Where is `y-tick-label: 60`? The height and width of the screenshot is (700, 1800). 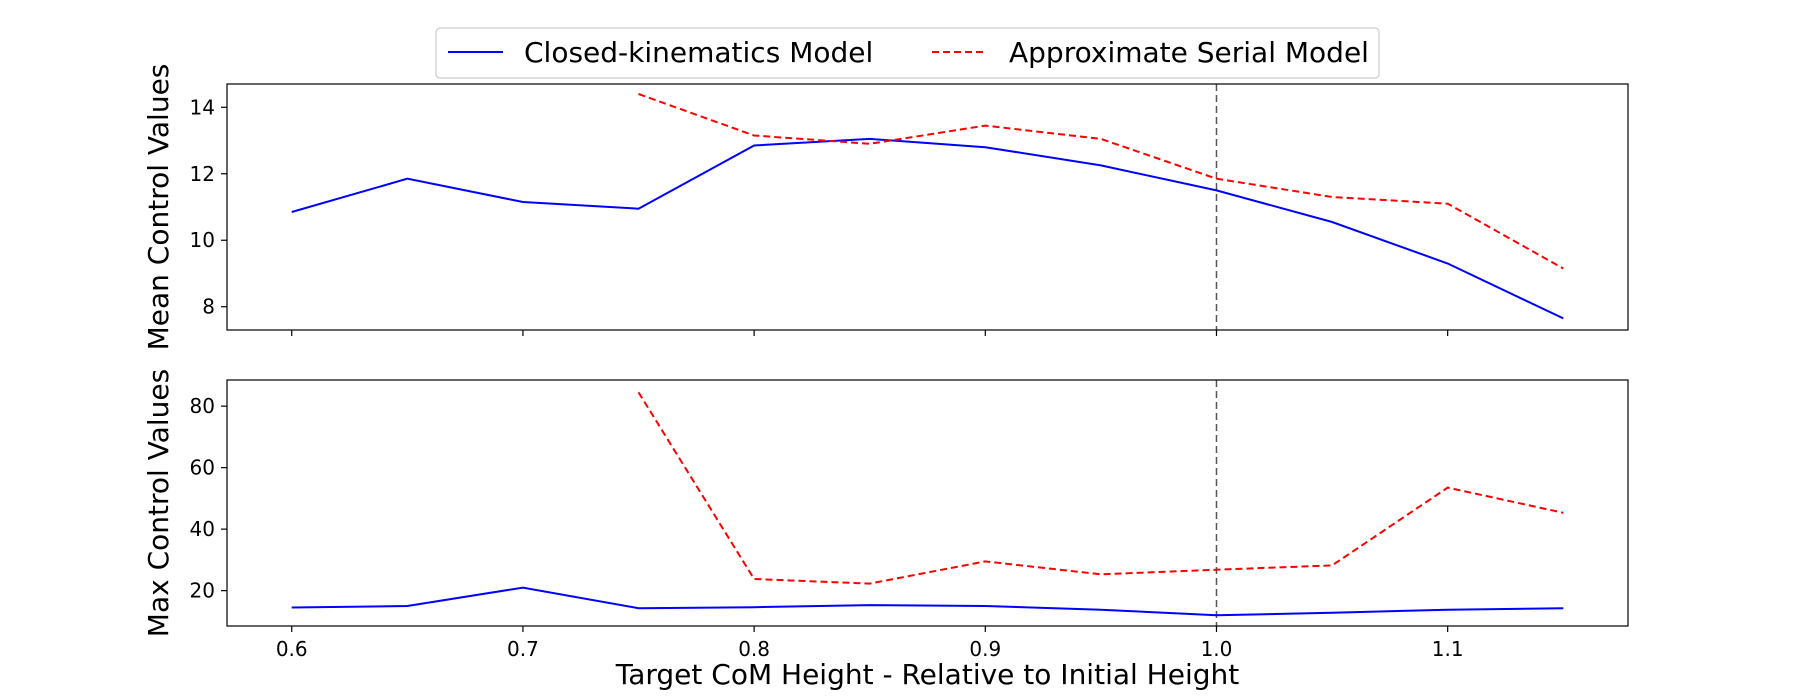
y-tick-label: 60 is located at coordinates (202, 468).